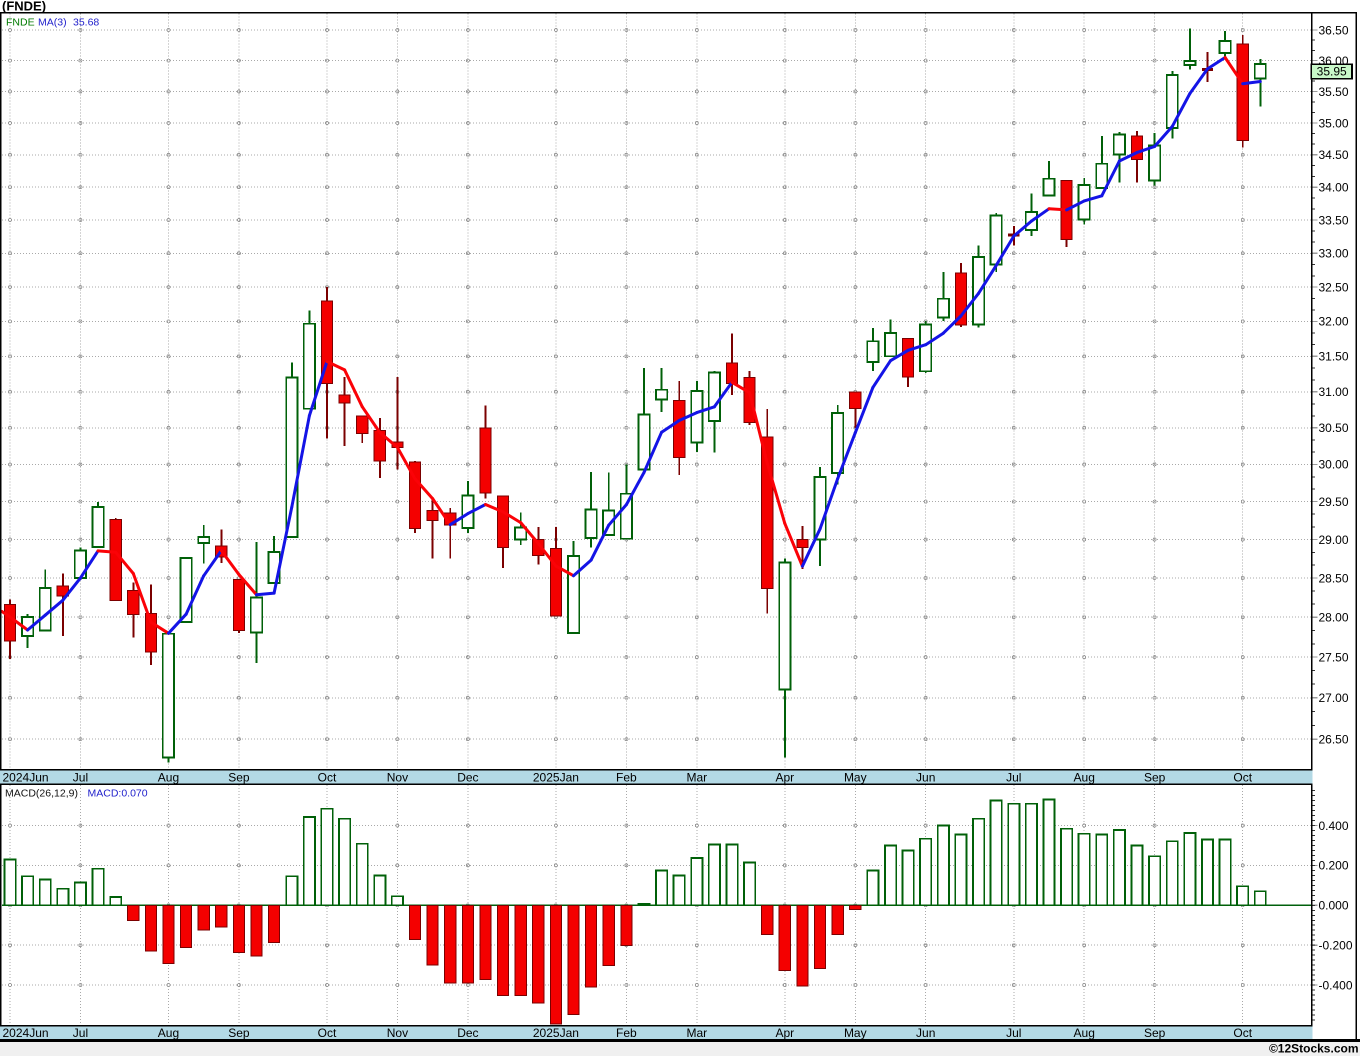  Describe the element at coordinates (1334, 578) in the screenshot. I see `svg-text: 28.50` at that location.